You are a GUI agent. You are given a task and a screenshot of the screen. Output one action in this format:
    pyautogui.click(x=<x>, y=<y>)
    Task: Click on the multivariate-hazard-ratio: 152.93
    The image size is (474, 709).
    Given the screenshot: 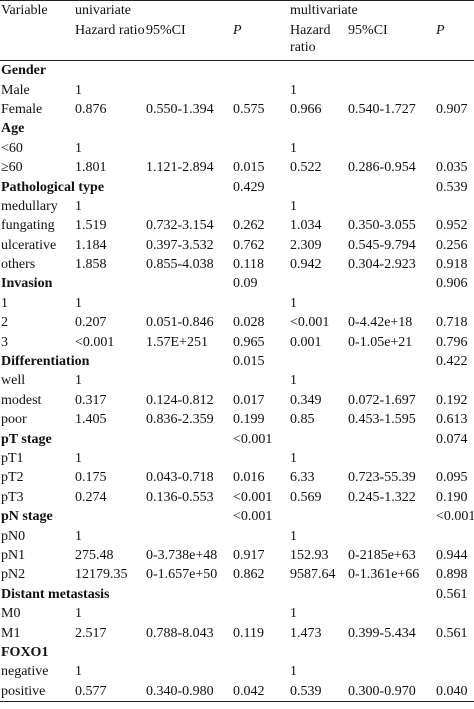 What is the action you would take?
    pyautogui.click(x=309, y=555)
    